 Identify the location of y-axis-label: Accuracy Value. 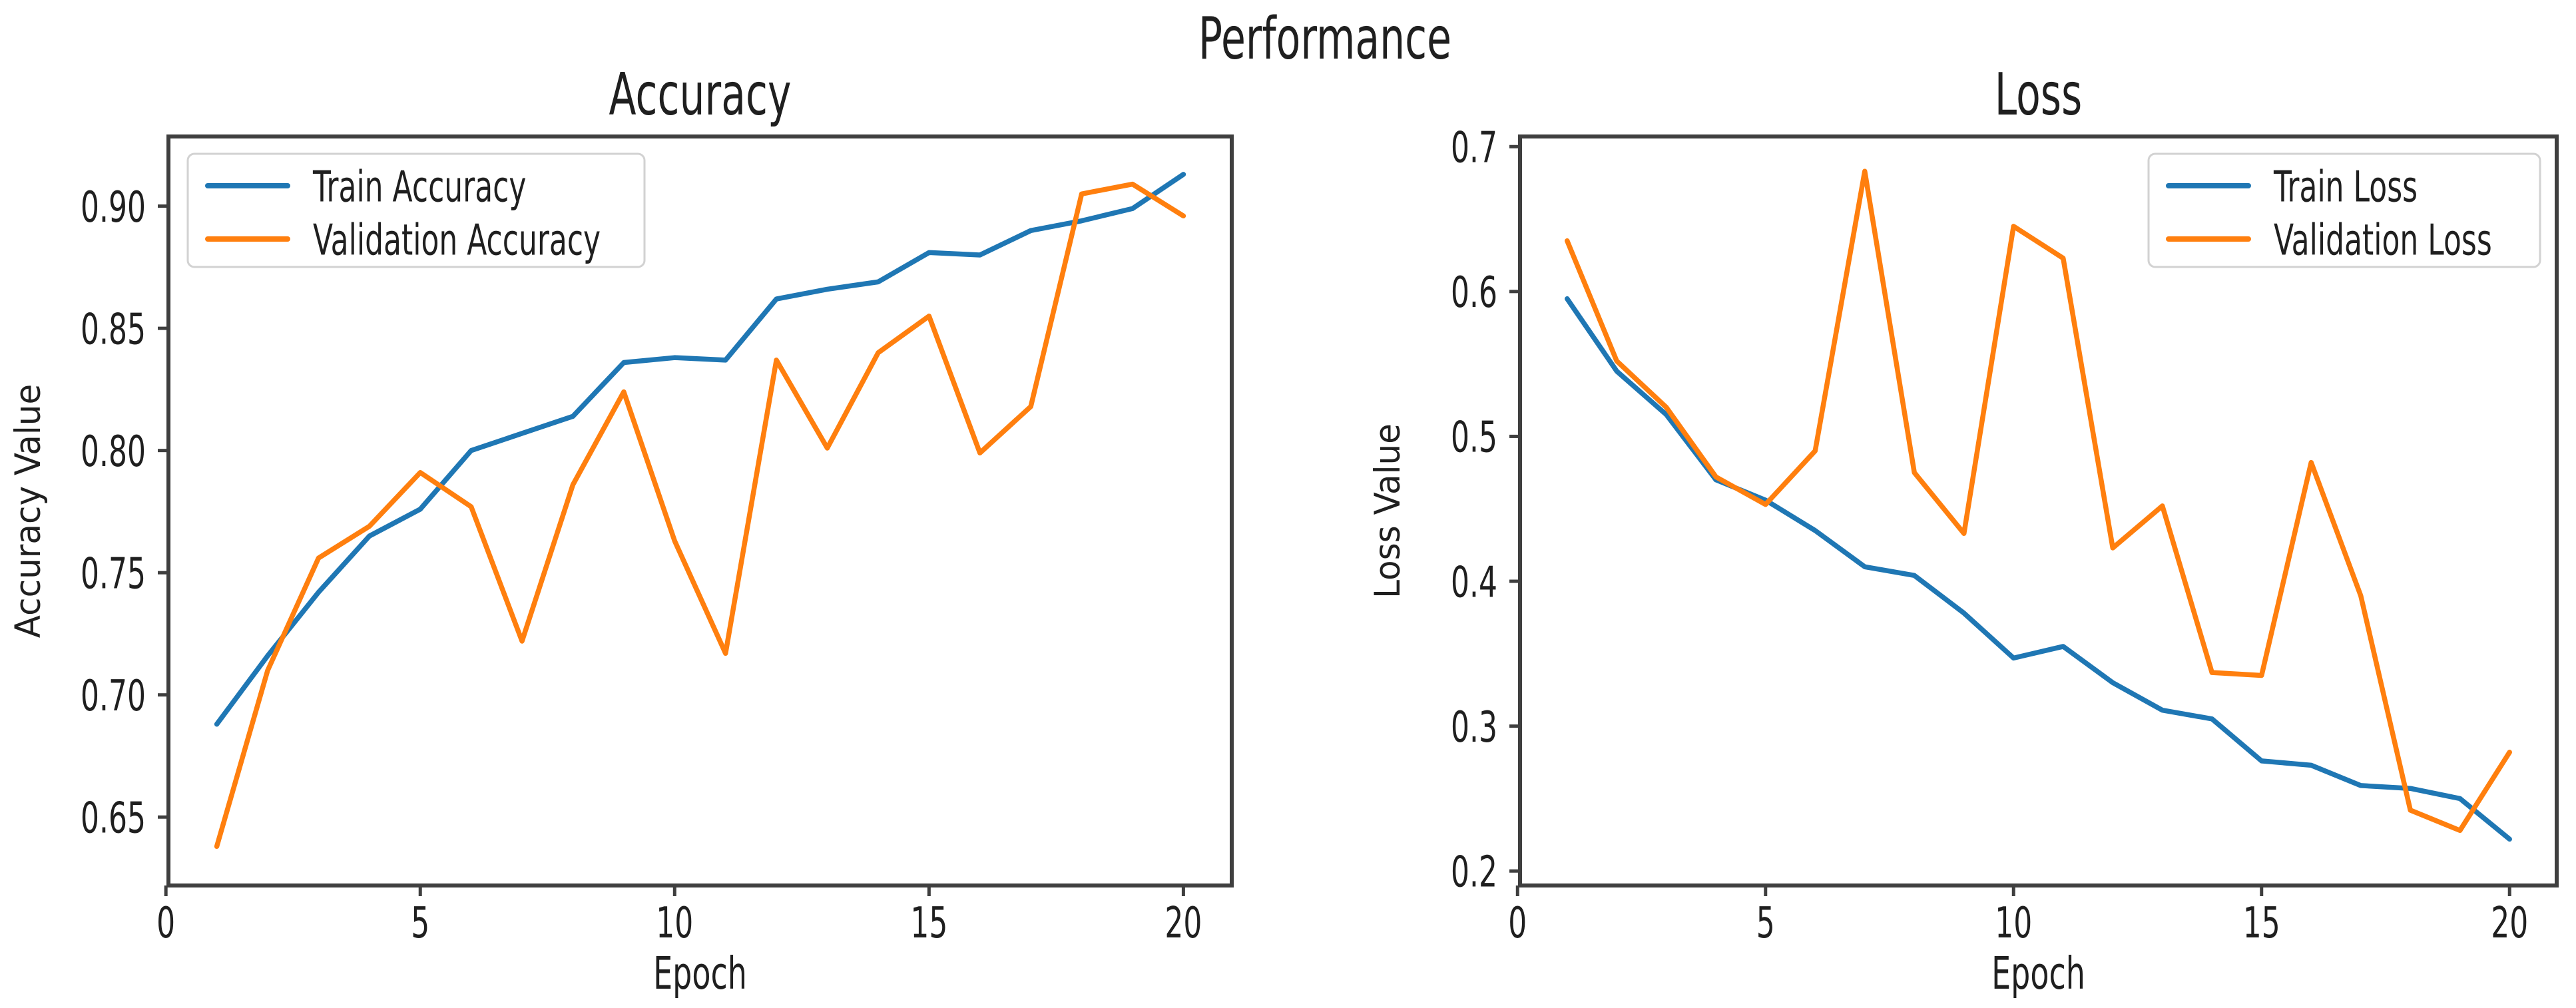
(29, 511).